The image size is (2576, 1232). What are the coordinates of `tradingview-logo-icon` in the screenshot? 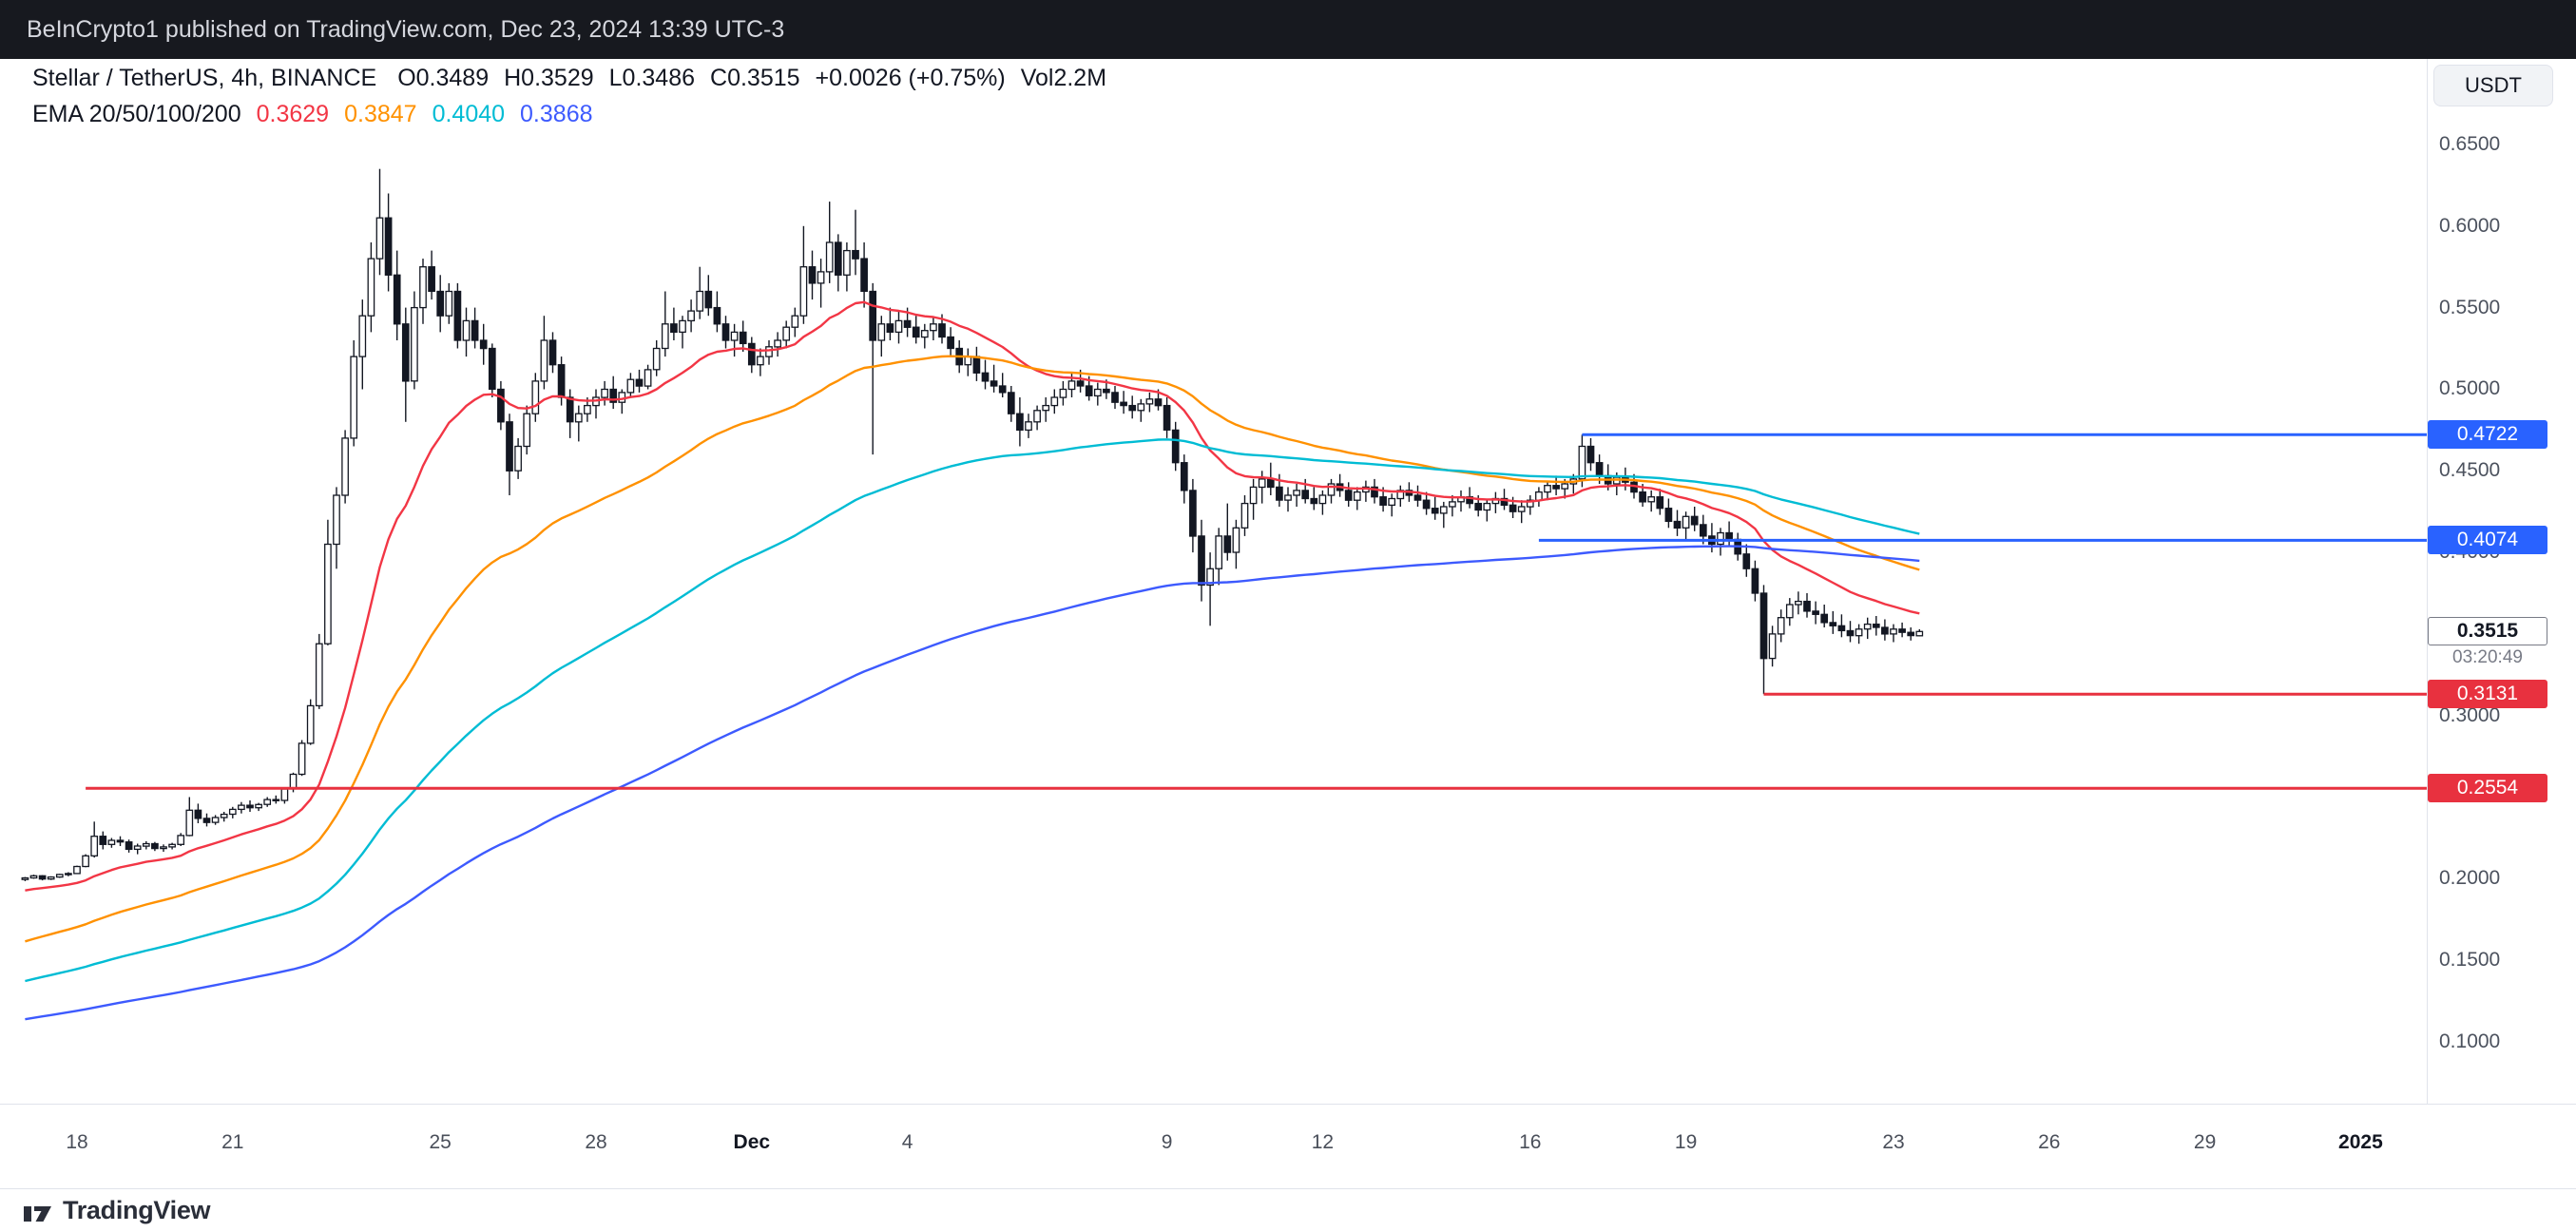 It's located at (38, 1213).